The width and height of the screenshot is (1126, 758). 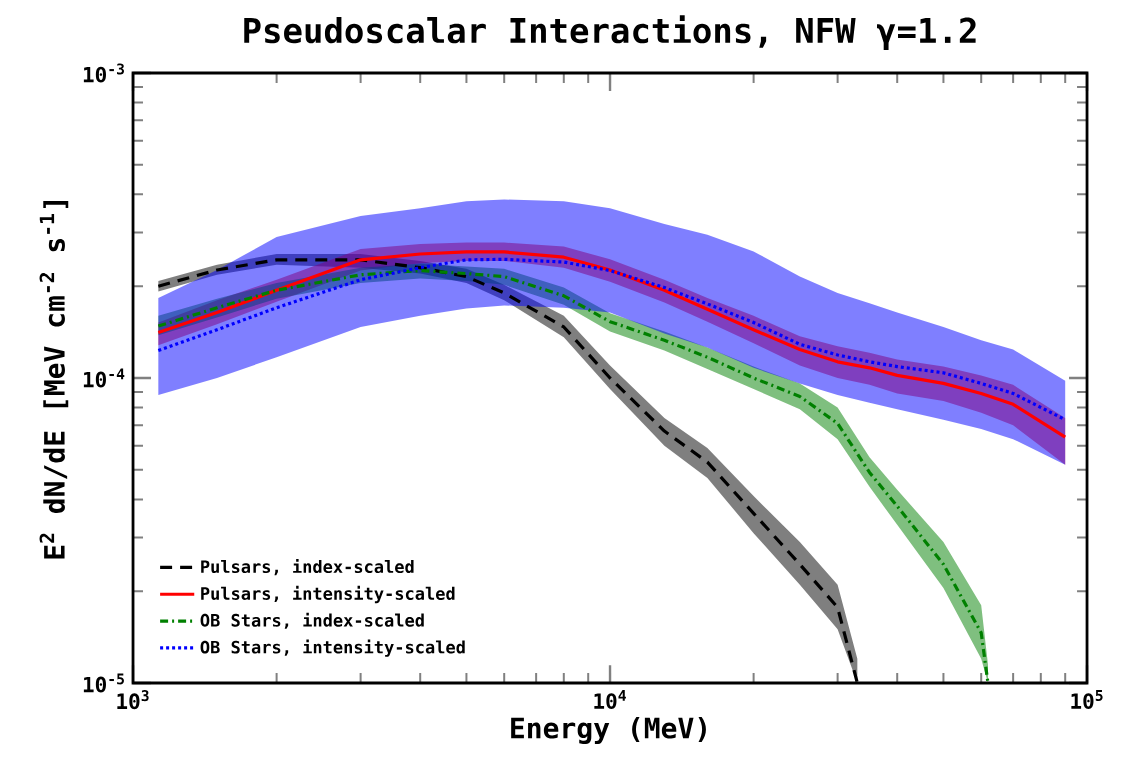 I want to click on y-tick-label: 10$^{-5}$, so click(x=103, y=683).